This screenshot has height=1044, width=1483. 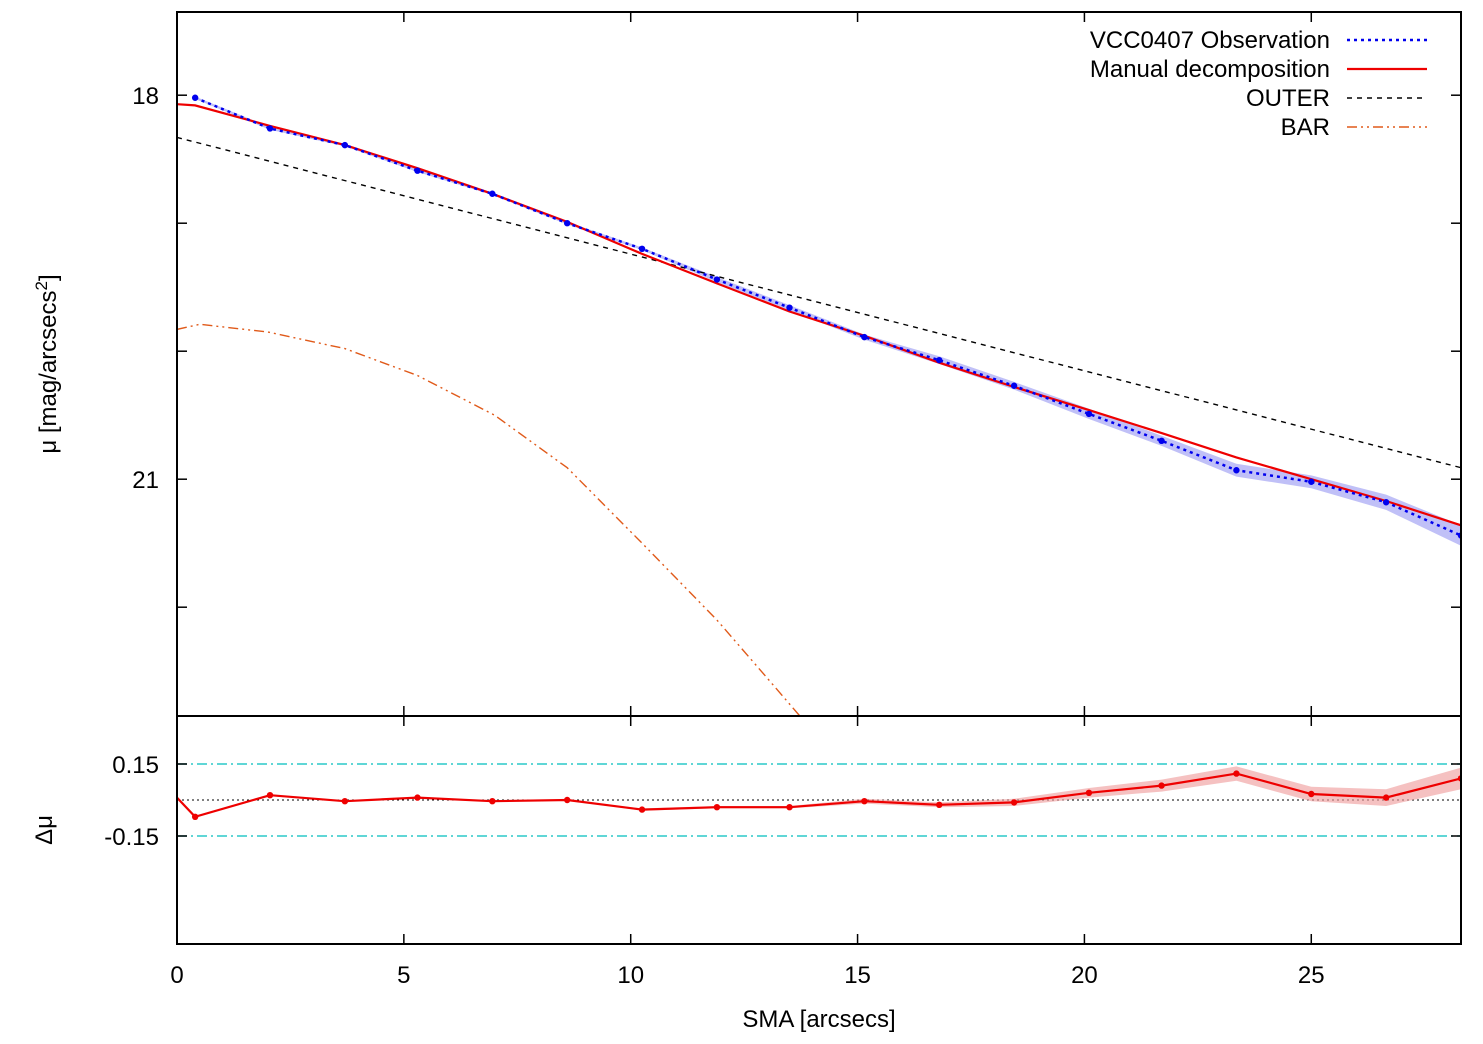 What do you see at coordinates (1084, 975) in the screenshot?
I see `x-tick-label: 20` at bounding box center [1084, 975].